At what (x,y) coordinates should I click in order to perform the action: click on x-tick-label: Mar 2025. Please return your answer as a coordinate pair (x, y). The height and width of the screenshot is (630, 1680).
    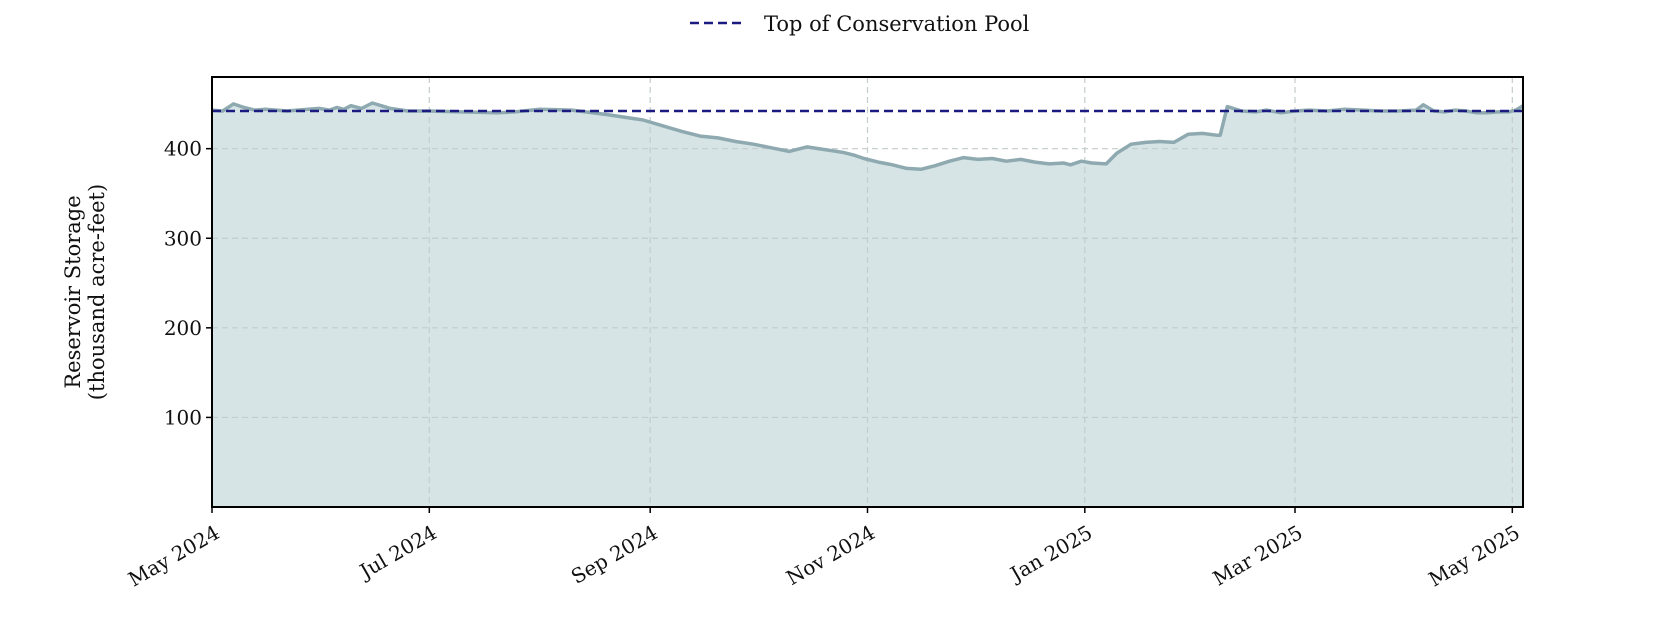
    Looking at the image, I should click on (1258, 555).